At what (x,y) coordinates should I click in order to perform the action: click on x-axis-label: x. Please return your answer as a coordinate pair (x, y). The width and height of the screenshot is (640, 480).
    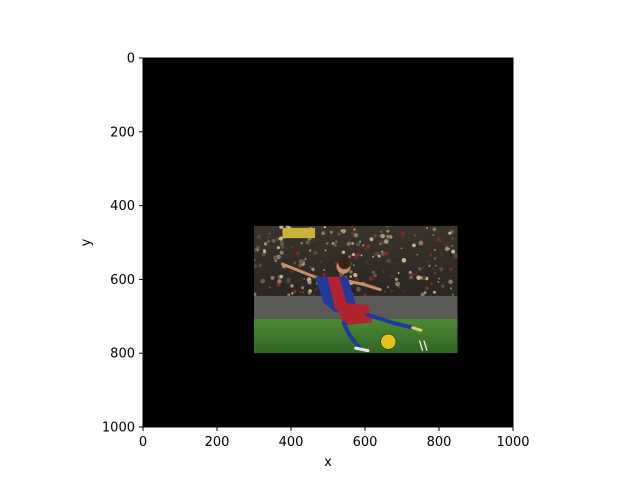
    Looking at the image, I should click on (328, 462).